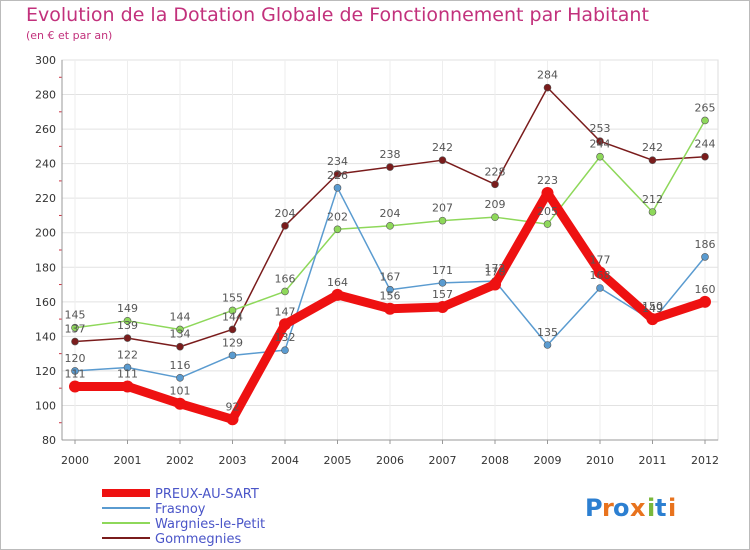  I want to click on y-tick-label: 200, so click(45, 233).